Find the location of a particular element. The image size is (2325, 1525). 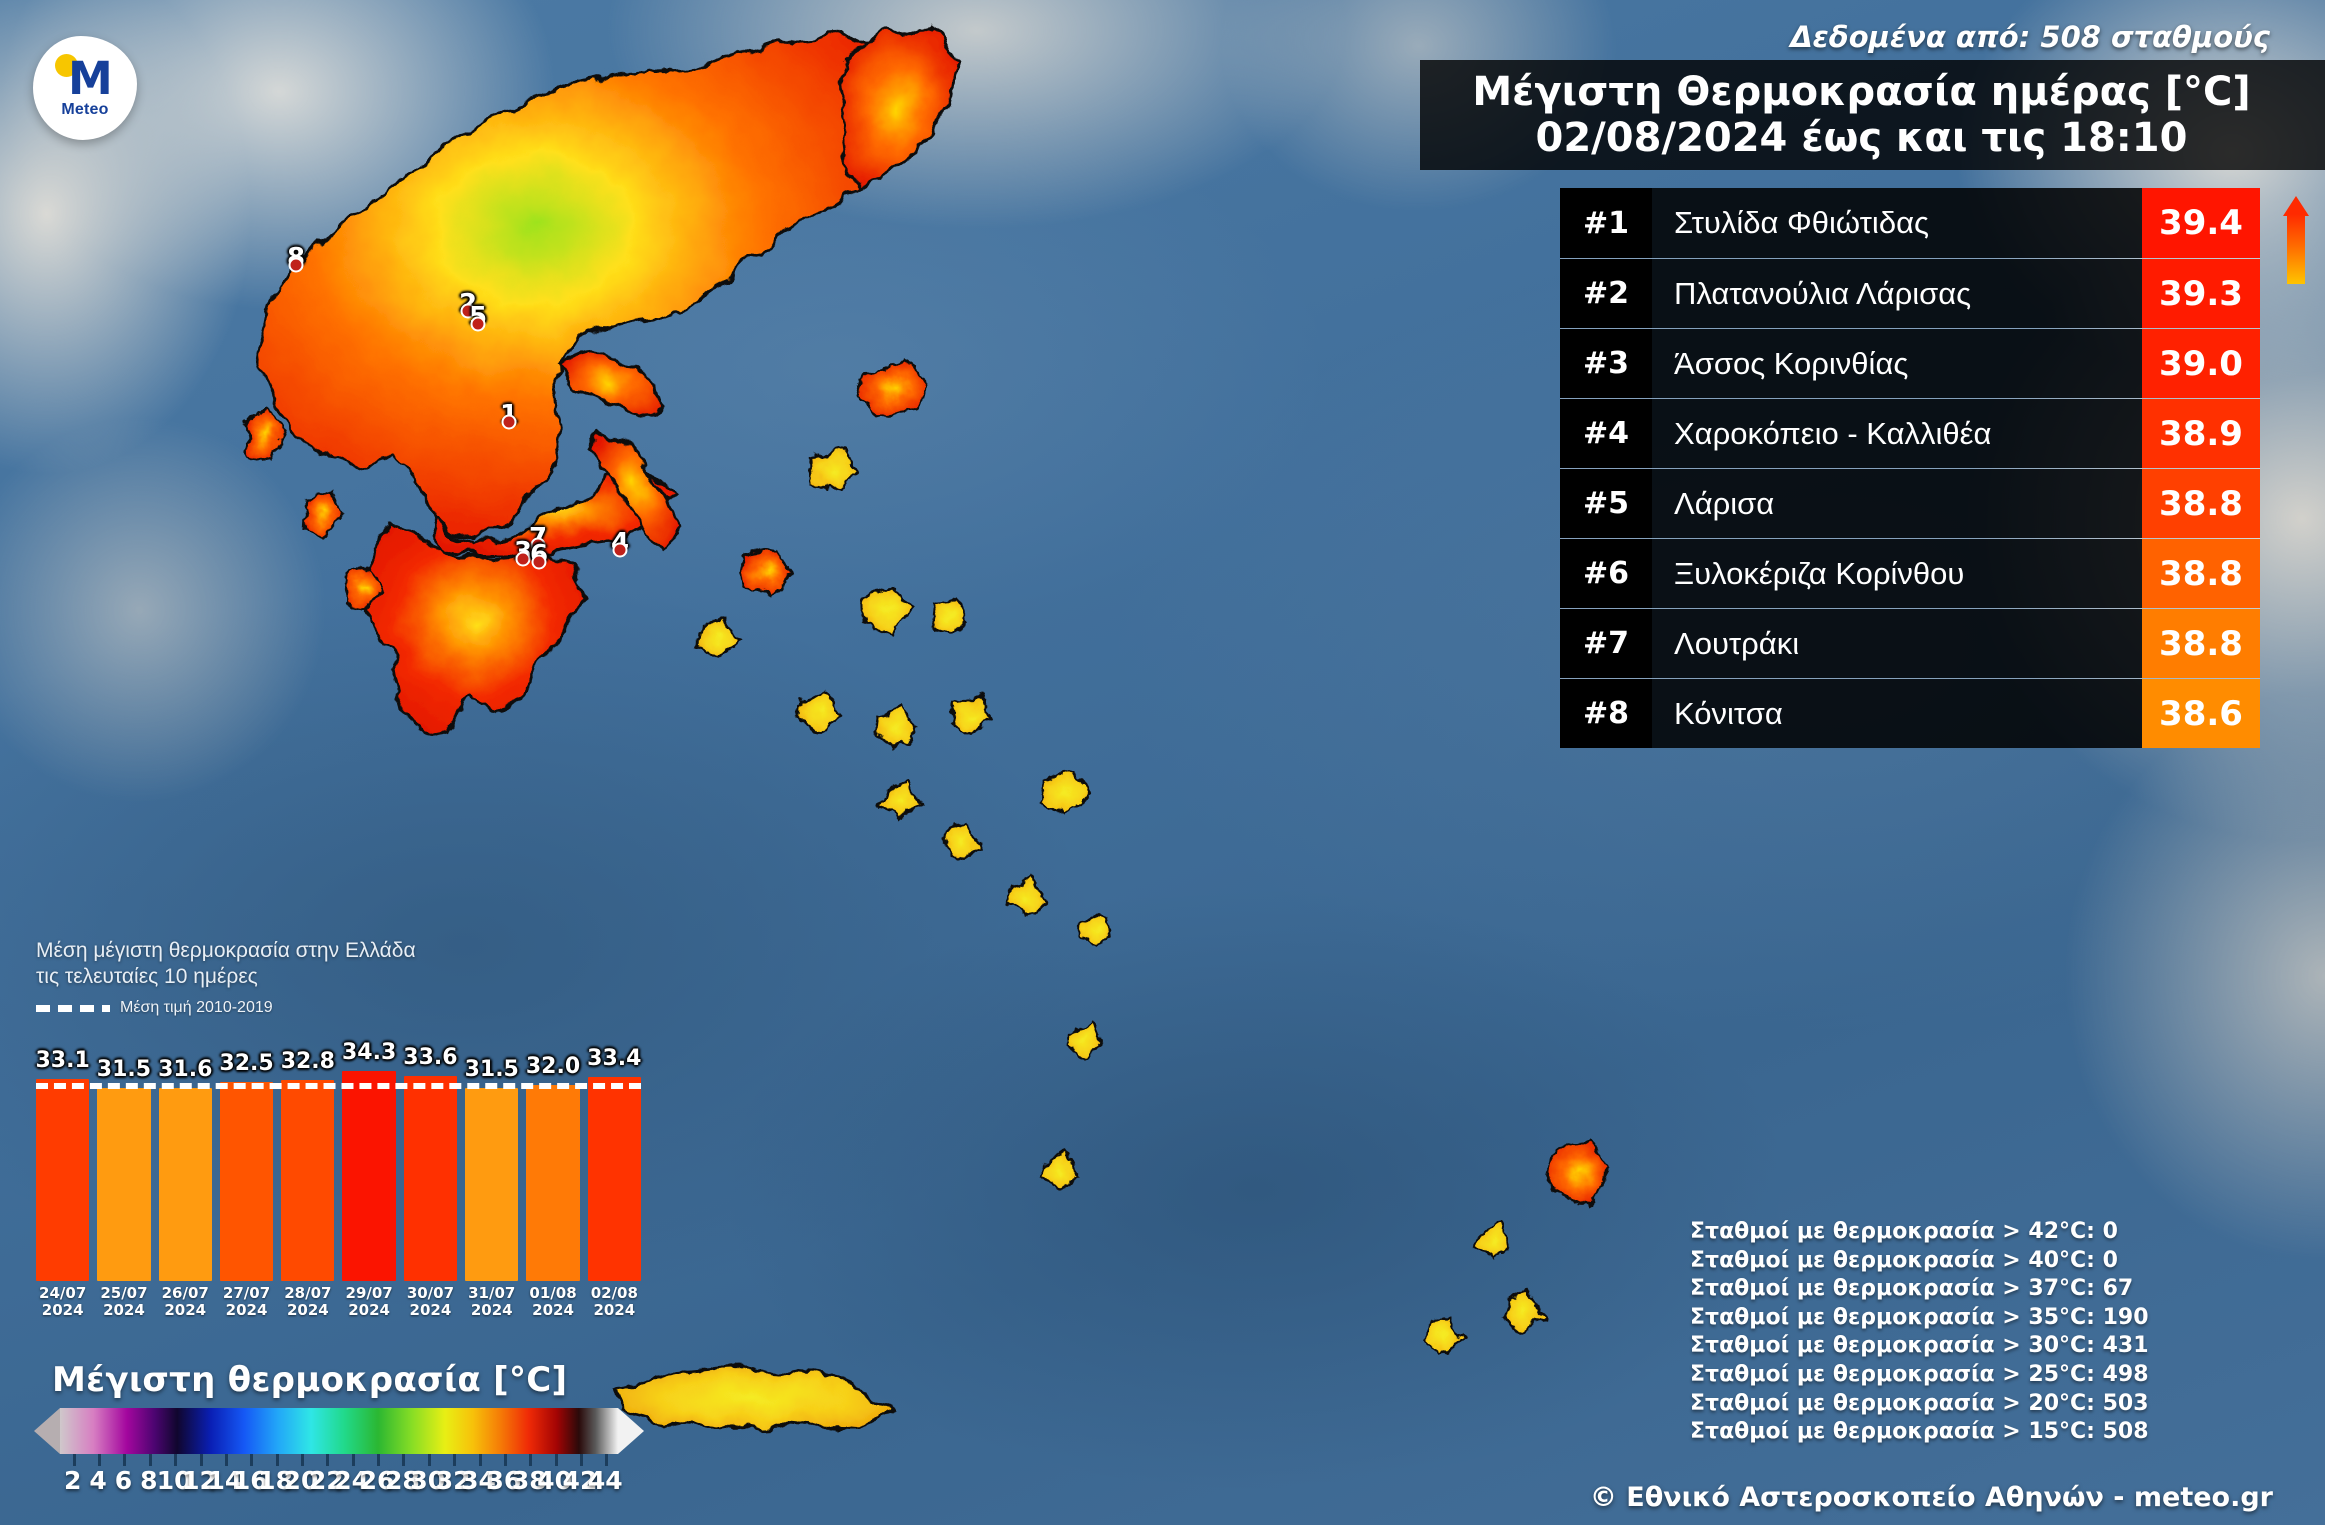

logo-wordmark: Meteo is located at coordinates (85, 109).